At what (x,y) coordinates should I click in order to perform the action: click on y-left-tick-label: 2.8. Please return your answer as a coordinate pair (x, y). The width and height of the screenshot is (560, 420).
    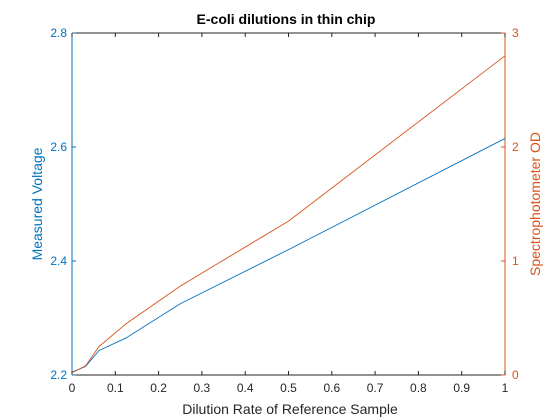
    Looking at the image, I should click on (58, 33).